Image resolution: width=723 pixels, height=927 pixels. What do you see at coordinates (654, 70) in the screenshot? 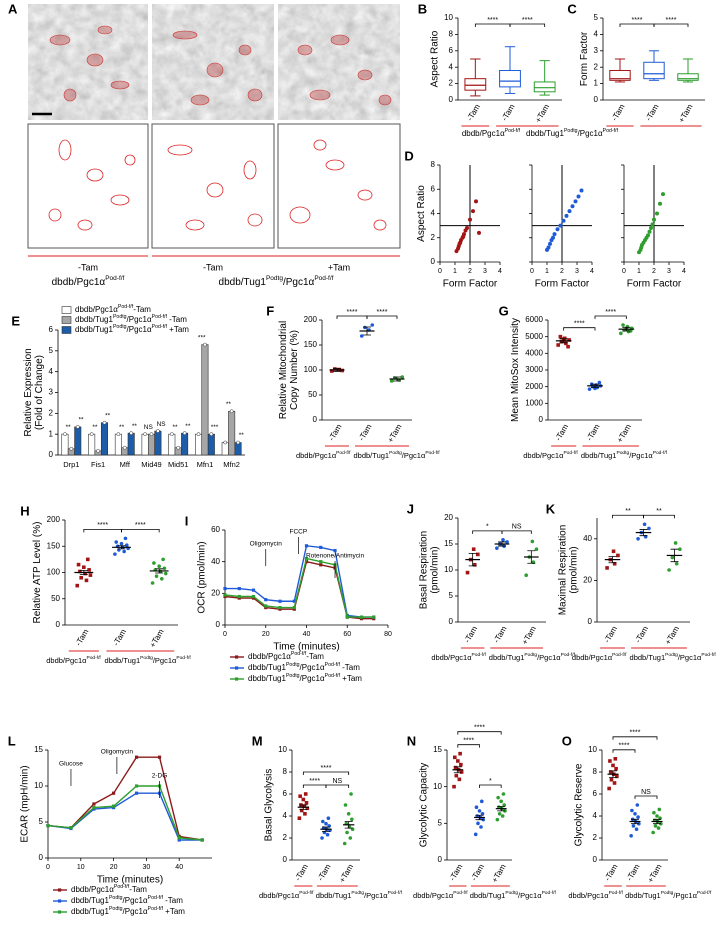
I see `box` at bounding box center [654, 70].